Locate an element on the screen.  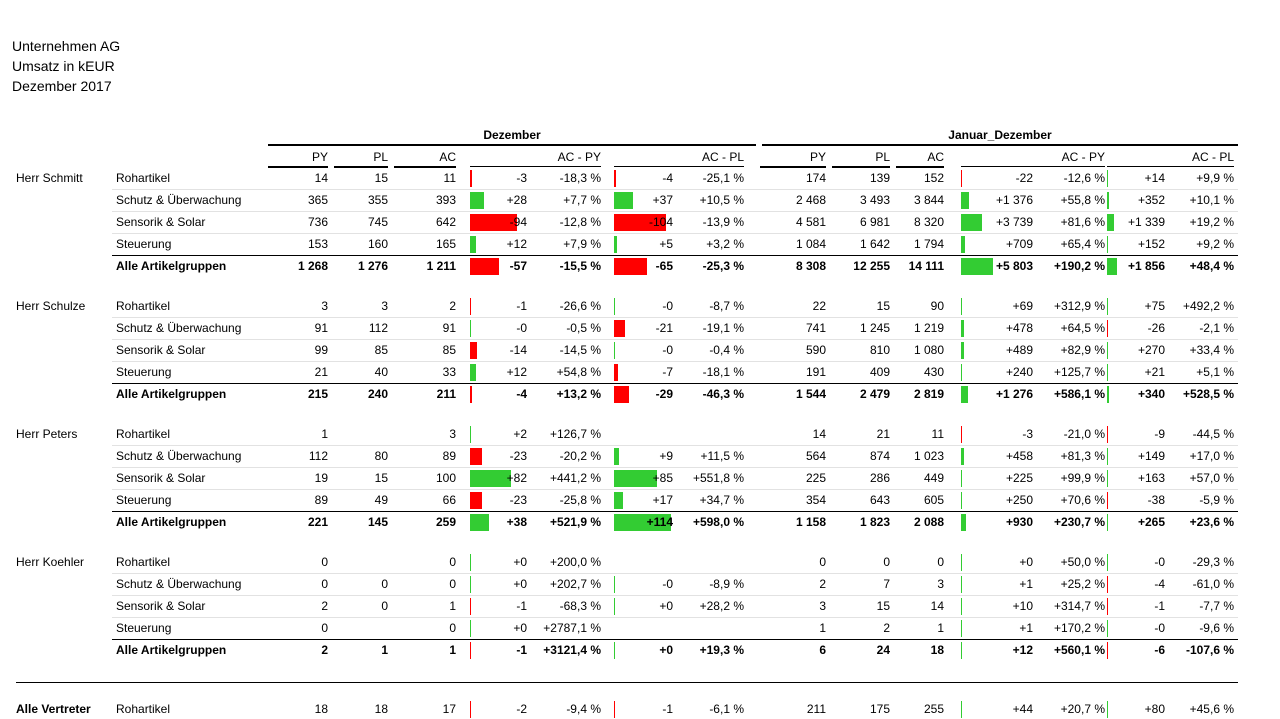
month-ac-pl-delta: +114 is located at coordinates (659, 522).